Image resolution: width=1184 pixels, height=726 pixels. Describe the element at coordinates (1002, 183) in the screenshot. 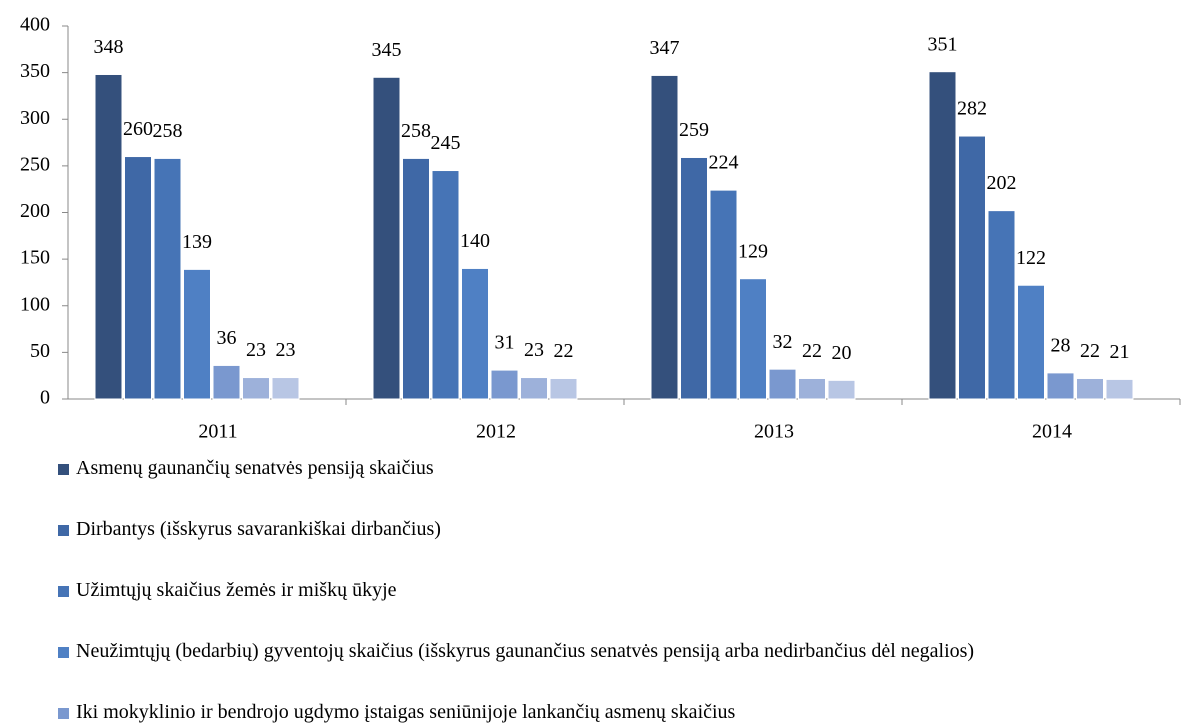

I see `value-label: 202` at that location.